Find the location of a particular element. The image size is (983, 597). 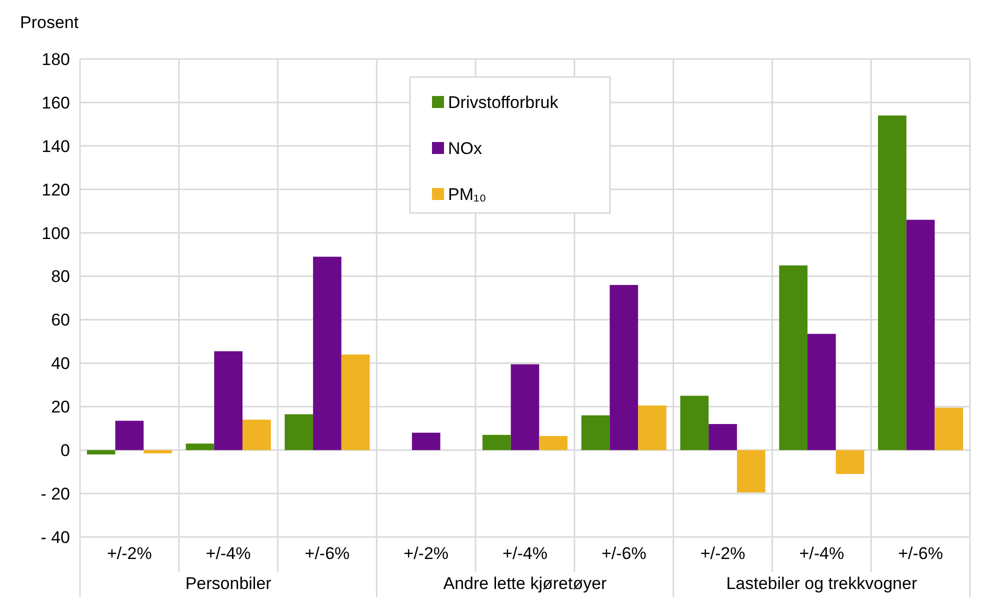

y-tick-label: 40 is located at coordinates (60, 364).